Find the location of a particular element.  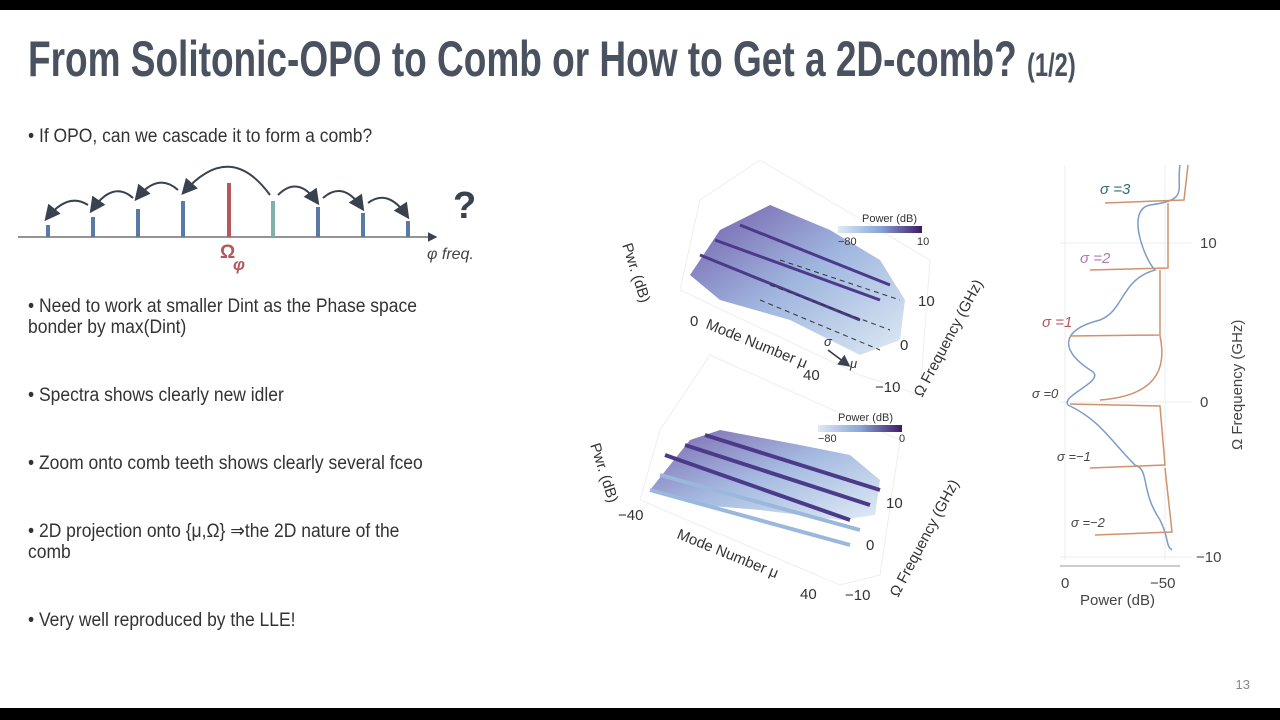

surface is located at coordinates (765, 475).